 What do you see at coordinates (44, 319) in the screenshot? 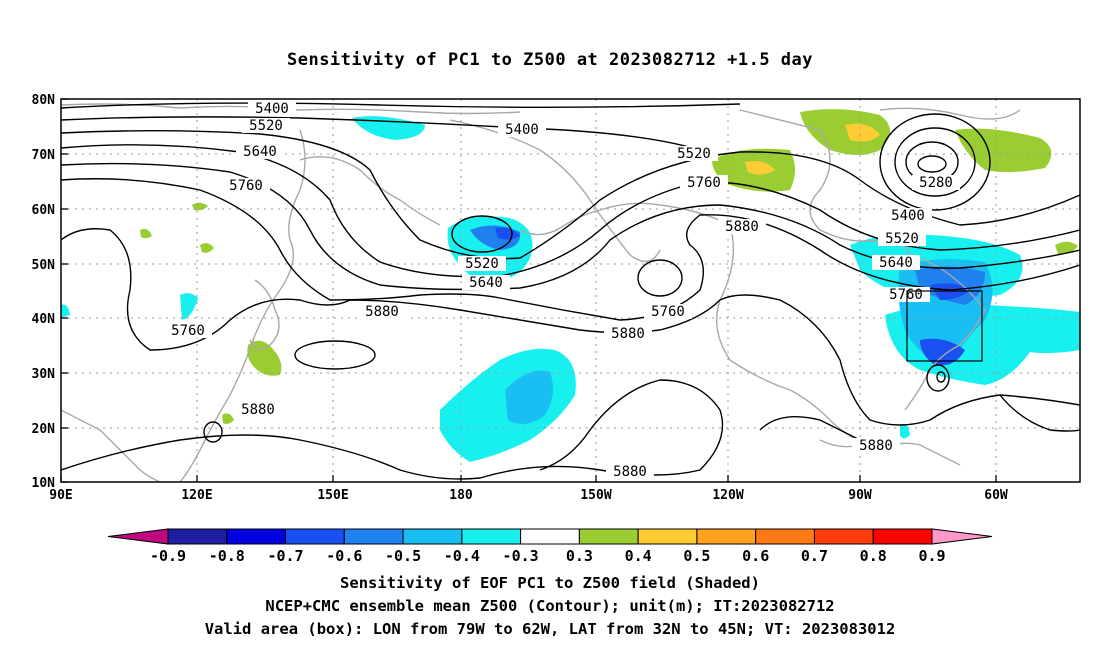
I see `lat-label-40n: 40N` at bounding box center [44, 319].